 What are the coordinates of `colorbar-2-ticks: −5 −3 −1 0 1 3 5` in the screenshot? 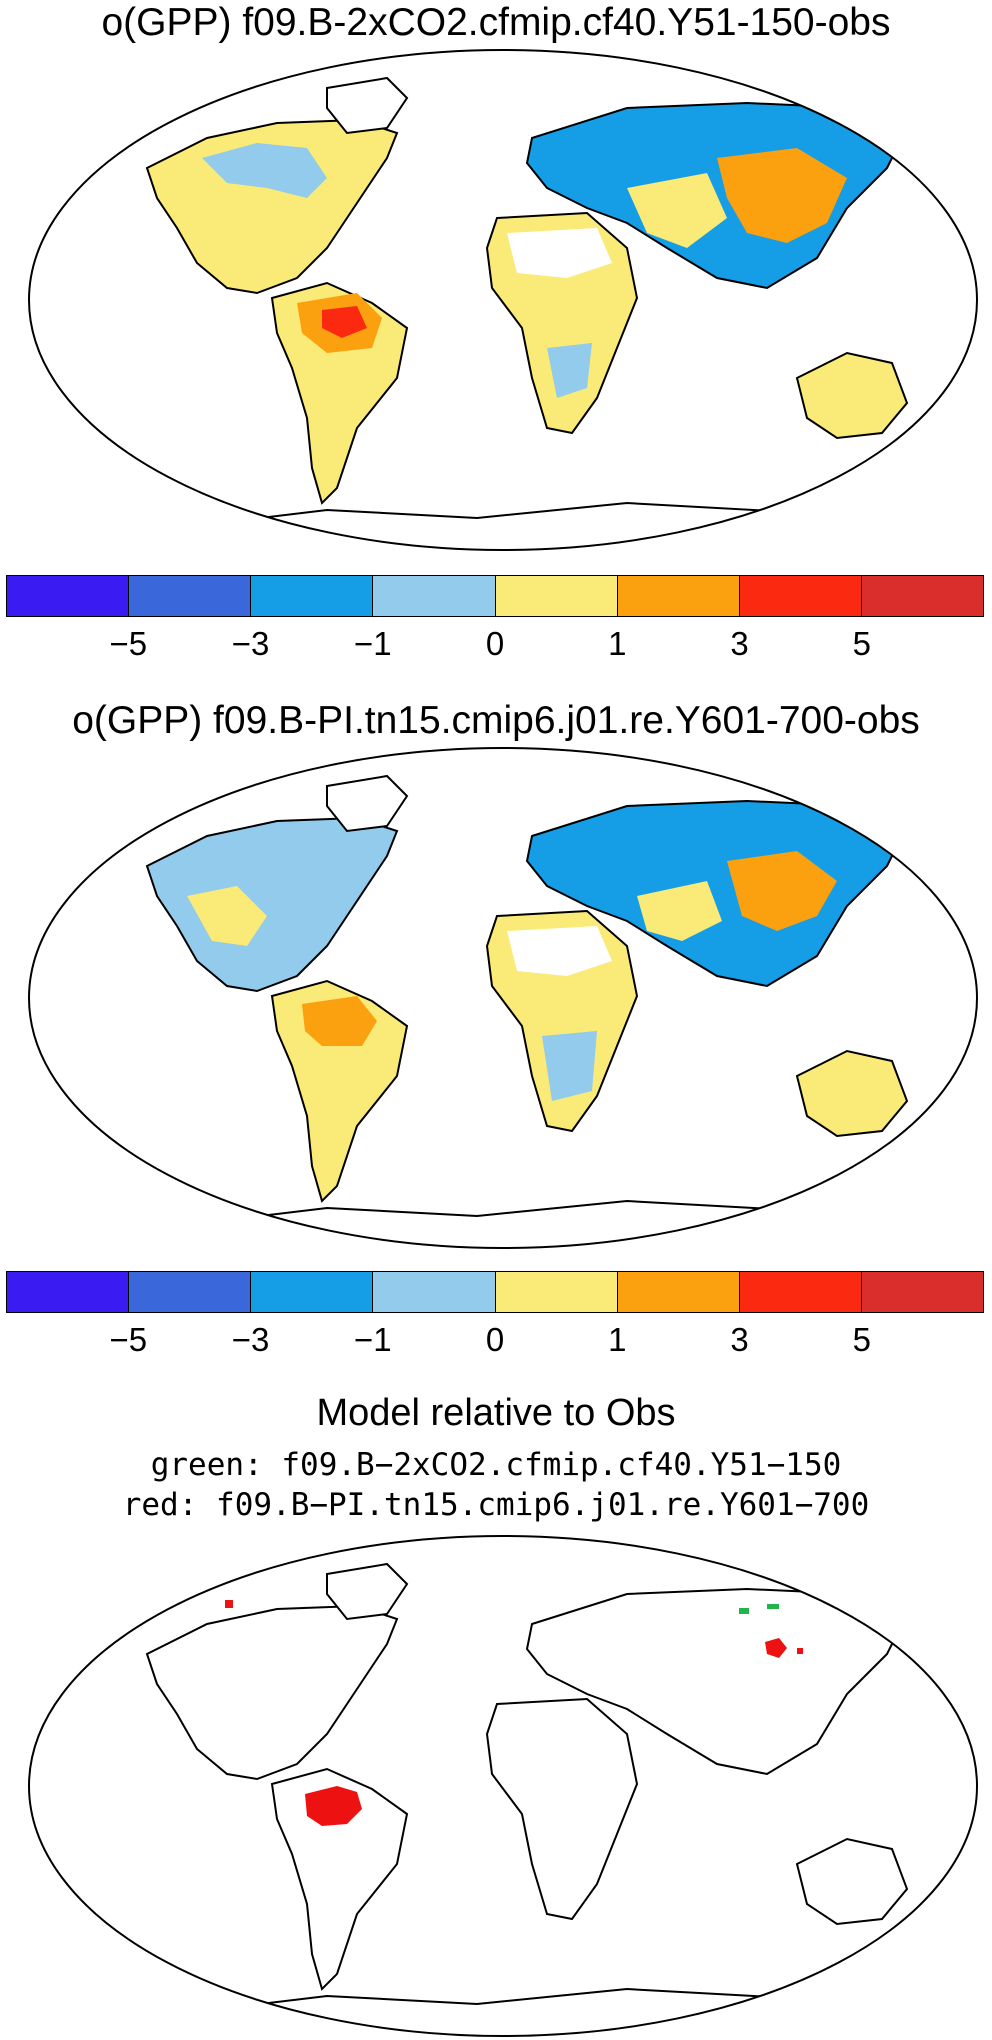 It's located at (495, 1340).